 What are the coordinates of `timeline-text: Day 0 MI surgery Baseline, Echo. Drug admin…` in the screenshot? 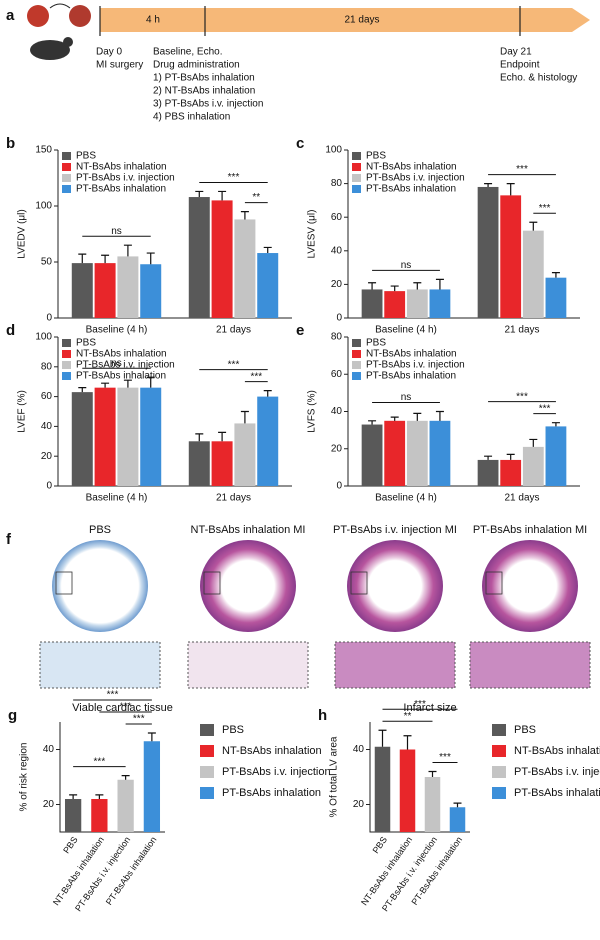 It's located at (336, 85).